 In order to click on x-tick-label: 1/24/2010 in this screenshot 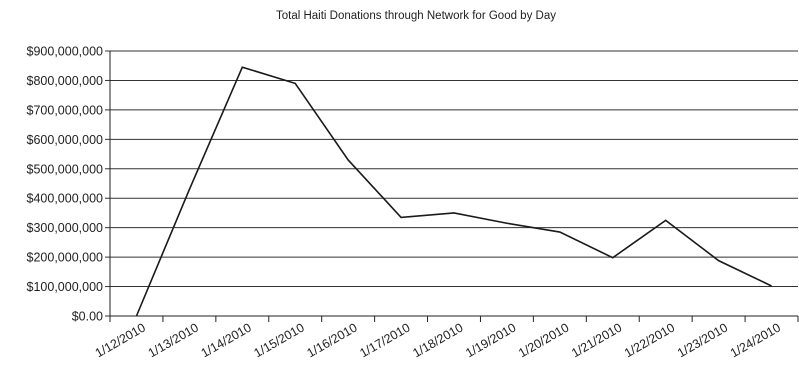, I will do `click(755, 340)`.